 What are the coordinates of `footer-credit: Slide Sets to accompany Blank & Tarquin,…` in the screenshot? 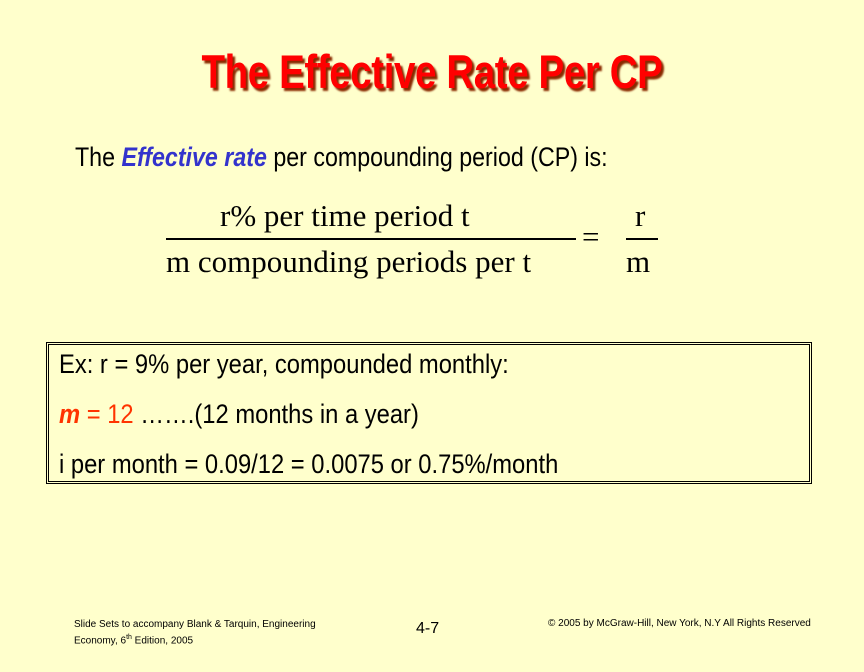 It's located at (209, 632).